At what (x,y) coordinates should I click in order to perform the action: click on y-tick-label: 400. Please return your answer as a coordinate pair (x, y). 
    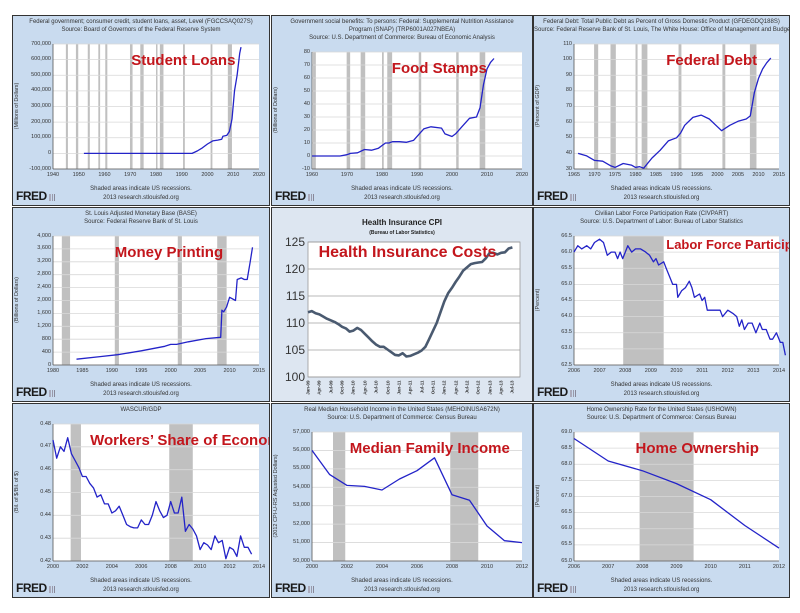
    Looking at the image, I should click on (46, 351).